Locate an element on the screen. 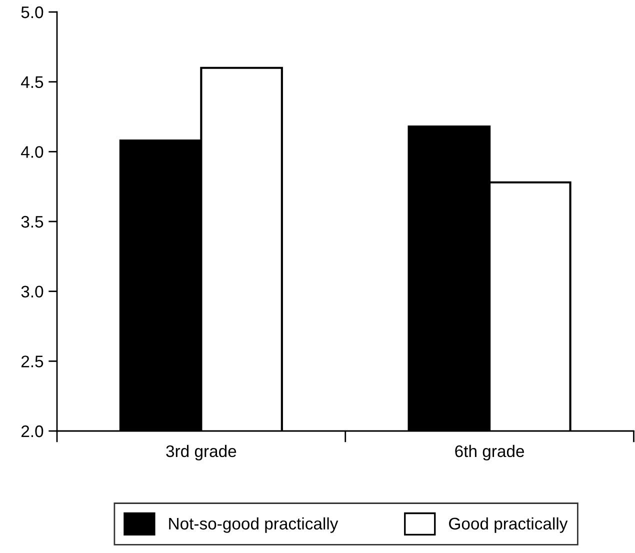  x-tick-label: 3rd grade is located at coordinates (201, 452).